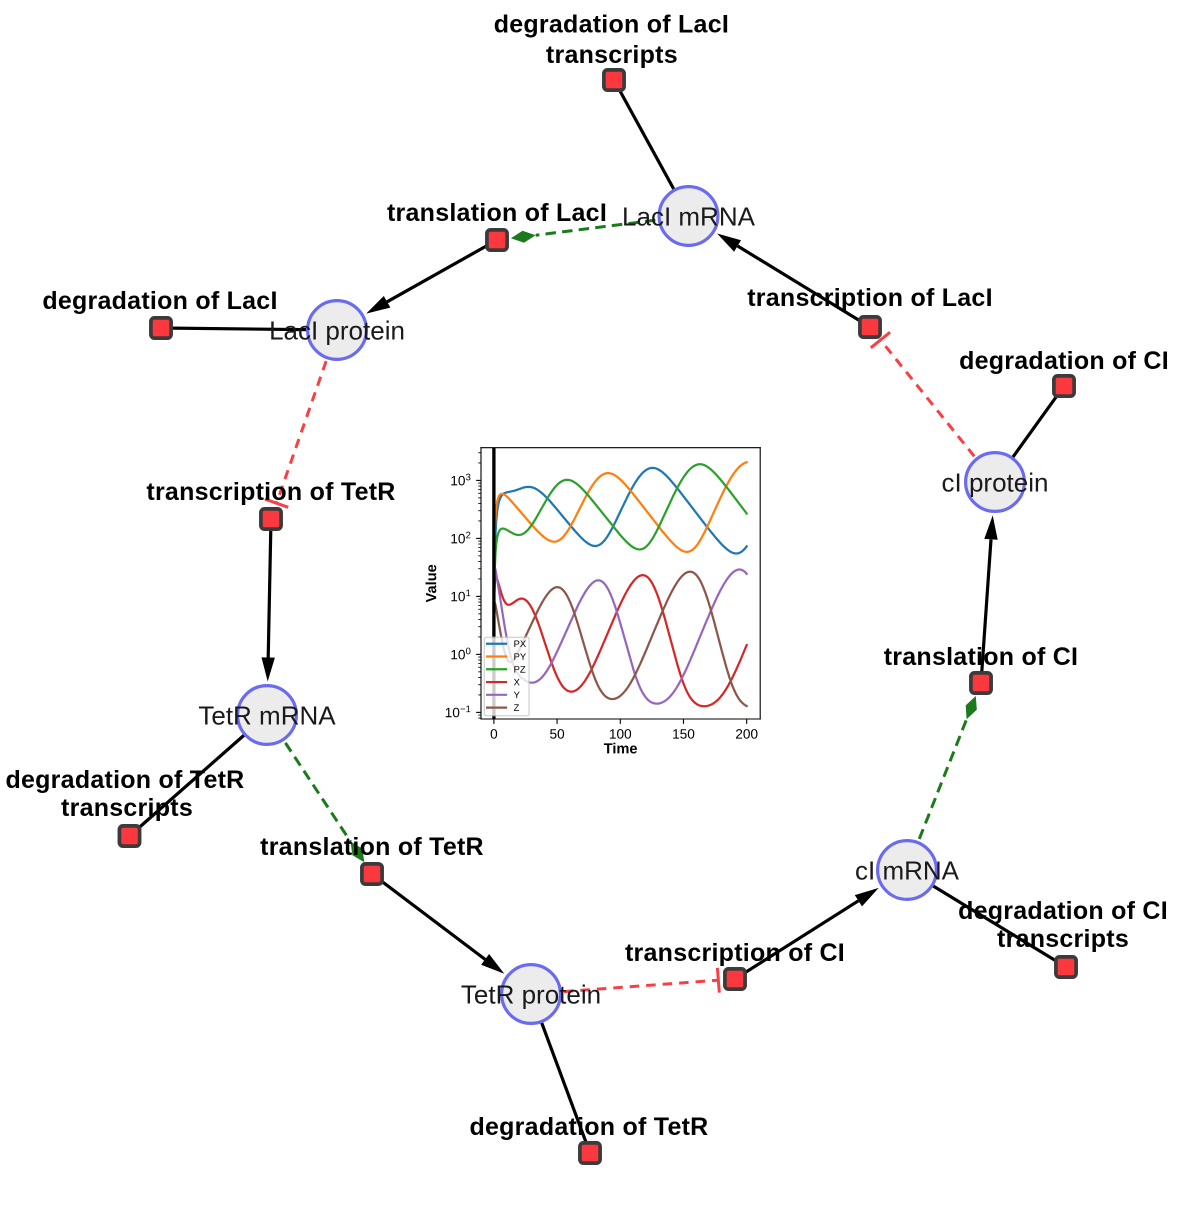 This screenshot has height=1205, width=1189. What do you see at coordinates (735, 953) in the screenshot?
I see `svg-text: transcription of CI` at bounding box center [735, 953].